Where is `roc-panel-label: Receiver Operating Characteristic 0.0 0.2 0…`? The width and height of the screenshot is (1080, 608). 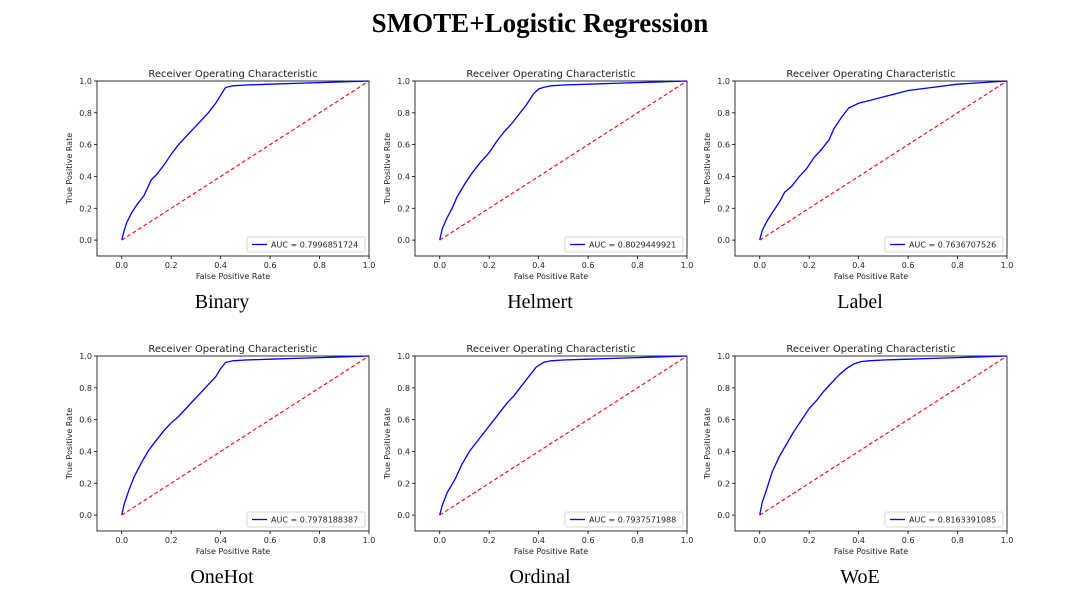 roc-panel-label: Receiver Operating Characteristic 0.0 0.2 0… is located at coordinates (860, 195).